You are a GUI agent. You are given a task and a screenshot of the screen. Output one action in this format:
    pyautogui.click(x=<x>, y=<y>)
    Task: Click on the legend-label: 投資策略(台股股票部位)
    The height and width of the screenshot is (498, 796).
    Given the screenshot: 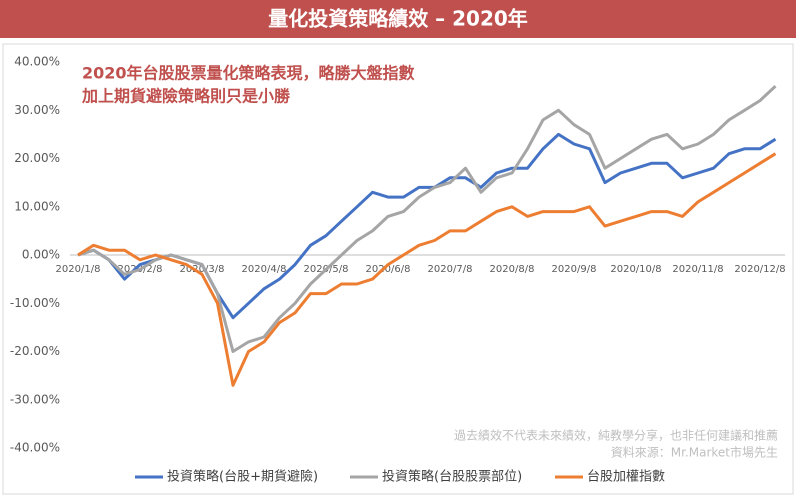 What is the action you would take?
    pyautogui.click(x=452, y=477)
    